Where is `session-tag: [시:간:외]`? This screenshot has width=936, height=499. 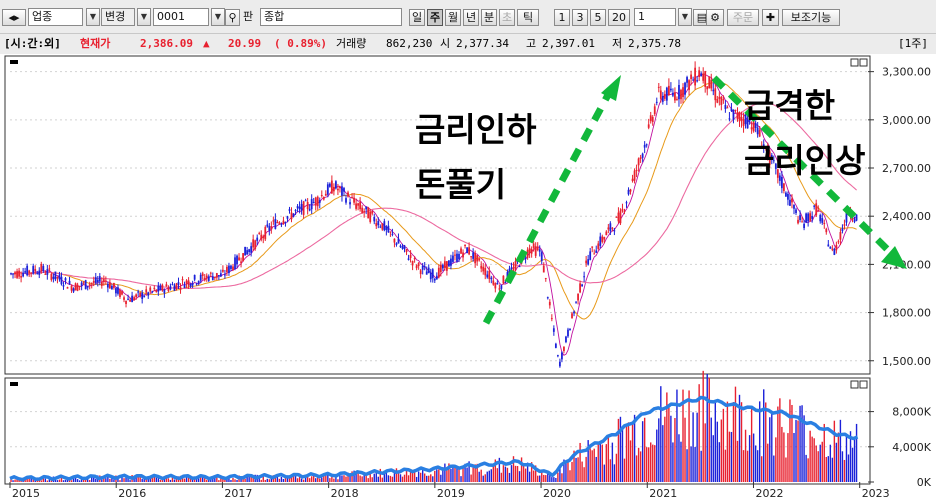
session-tag: [시:간:외] is located at coordinates (32, 43).